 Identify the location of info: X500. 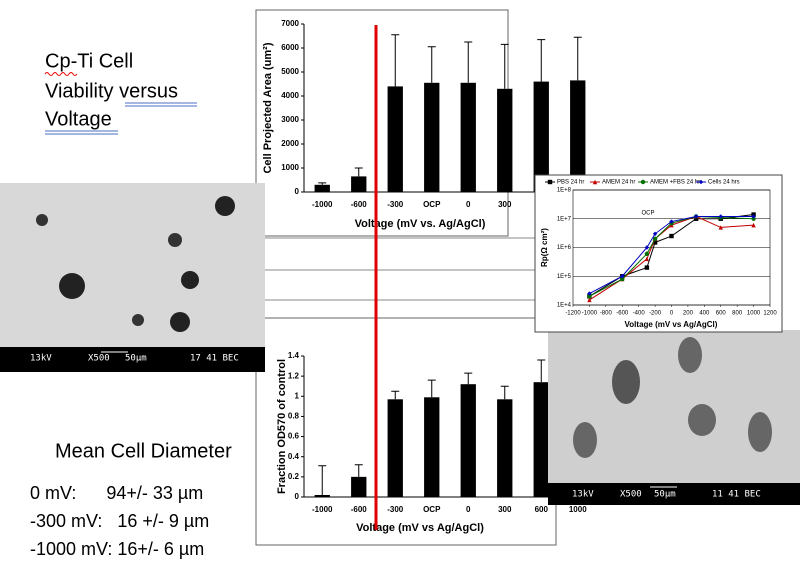
(631, 495).